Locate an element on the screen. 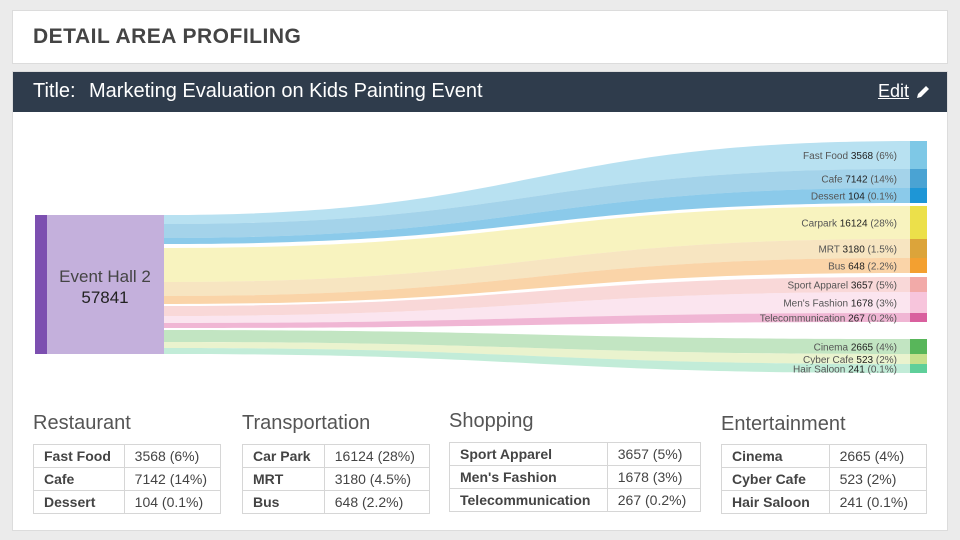 Image resolution: width=960 pixels, height=540 pixels. row-value: 1678 (3%) is located at coordinates (654, 477).